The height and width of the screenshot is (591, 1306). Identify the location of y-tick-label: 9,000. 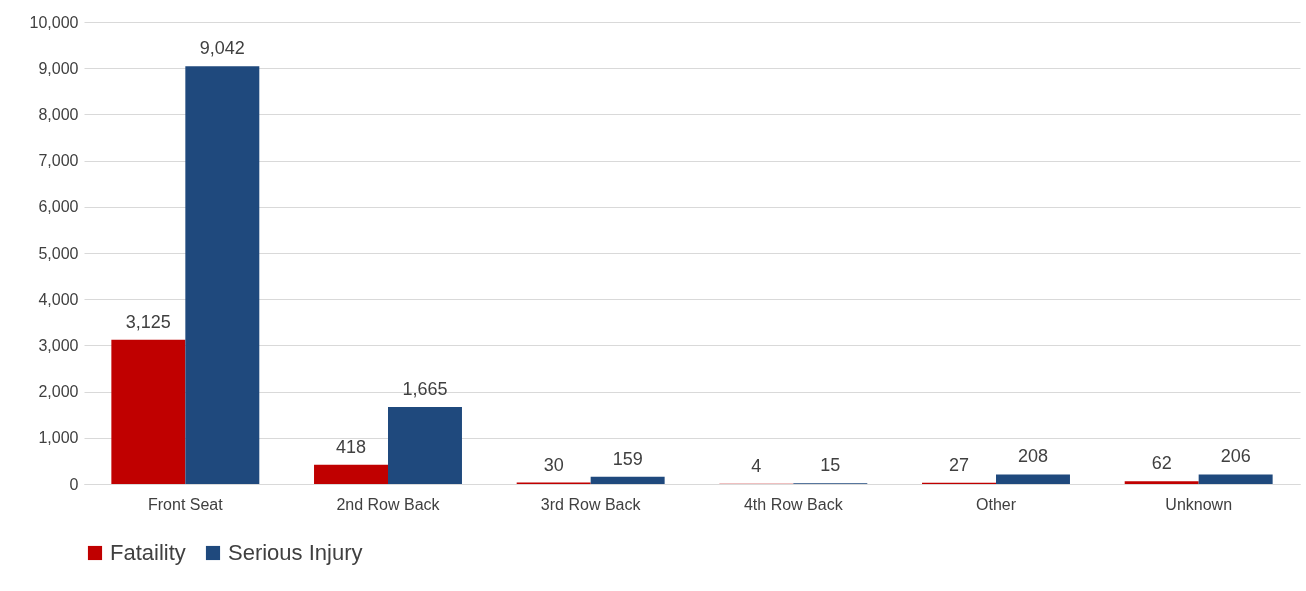
(58, 68).